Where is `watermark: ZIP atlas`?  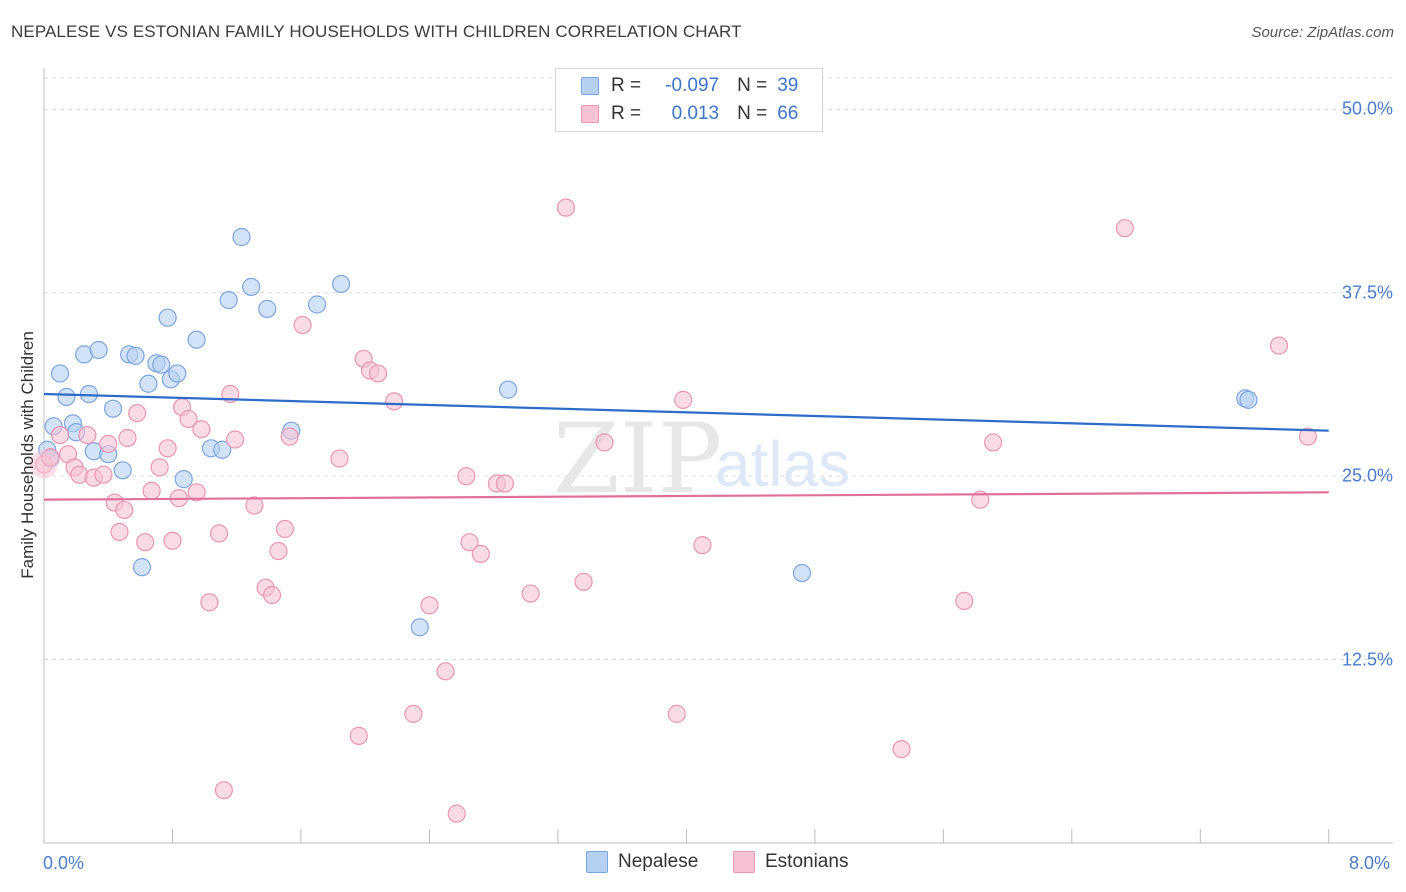 watermark: ZIP atlas is located at coordinates (701, 459).